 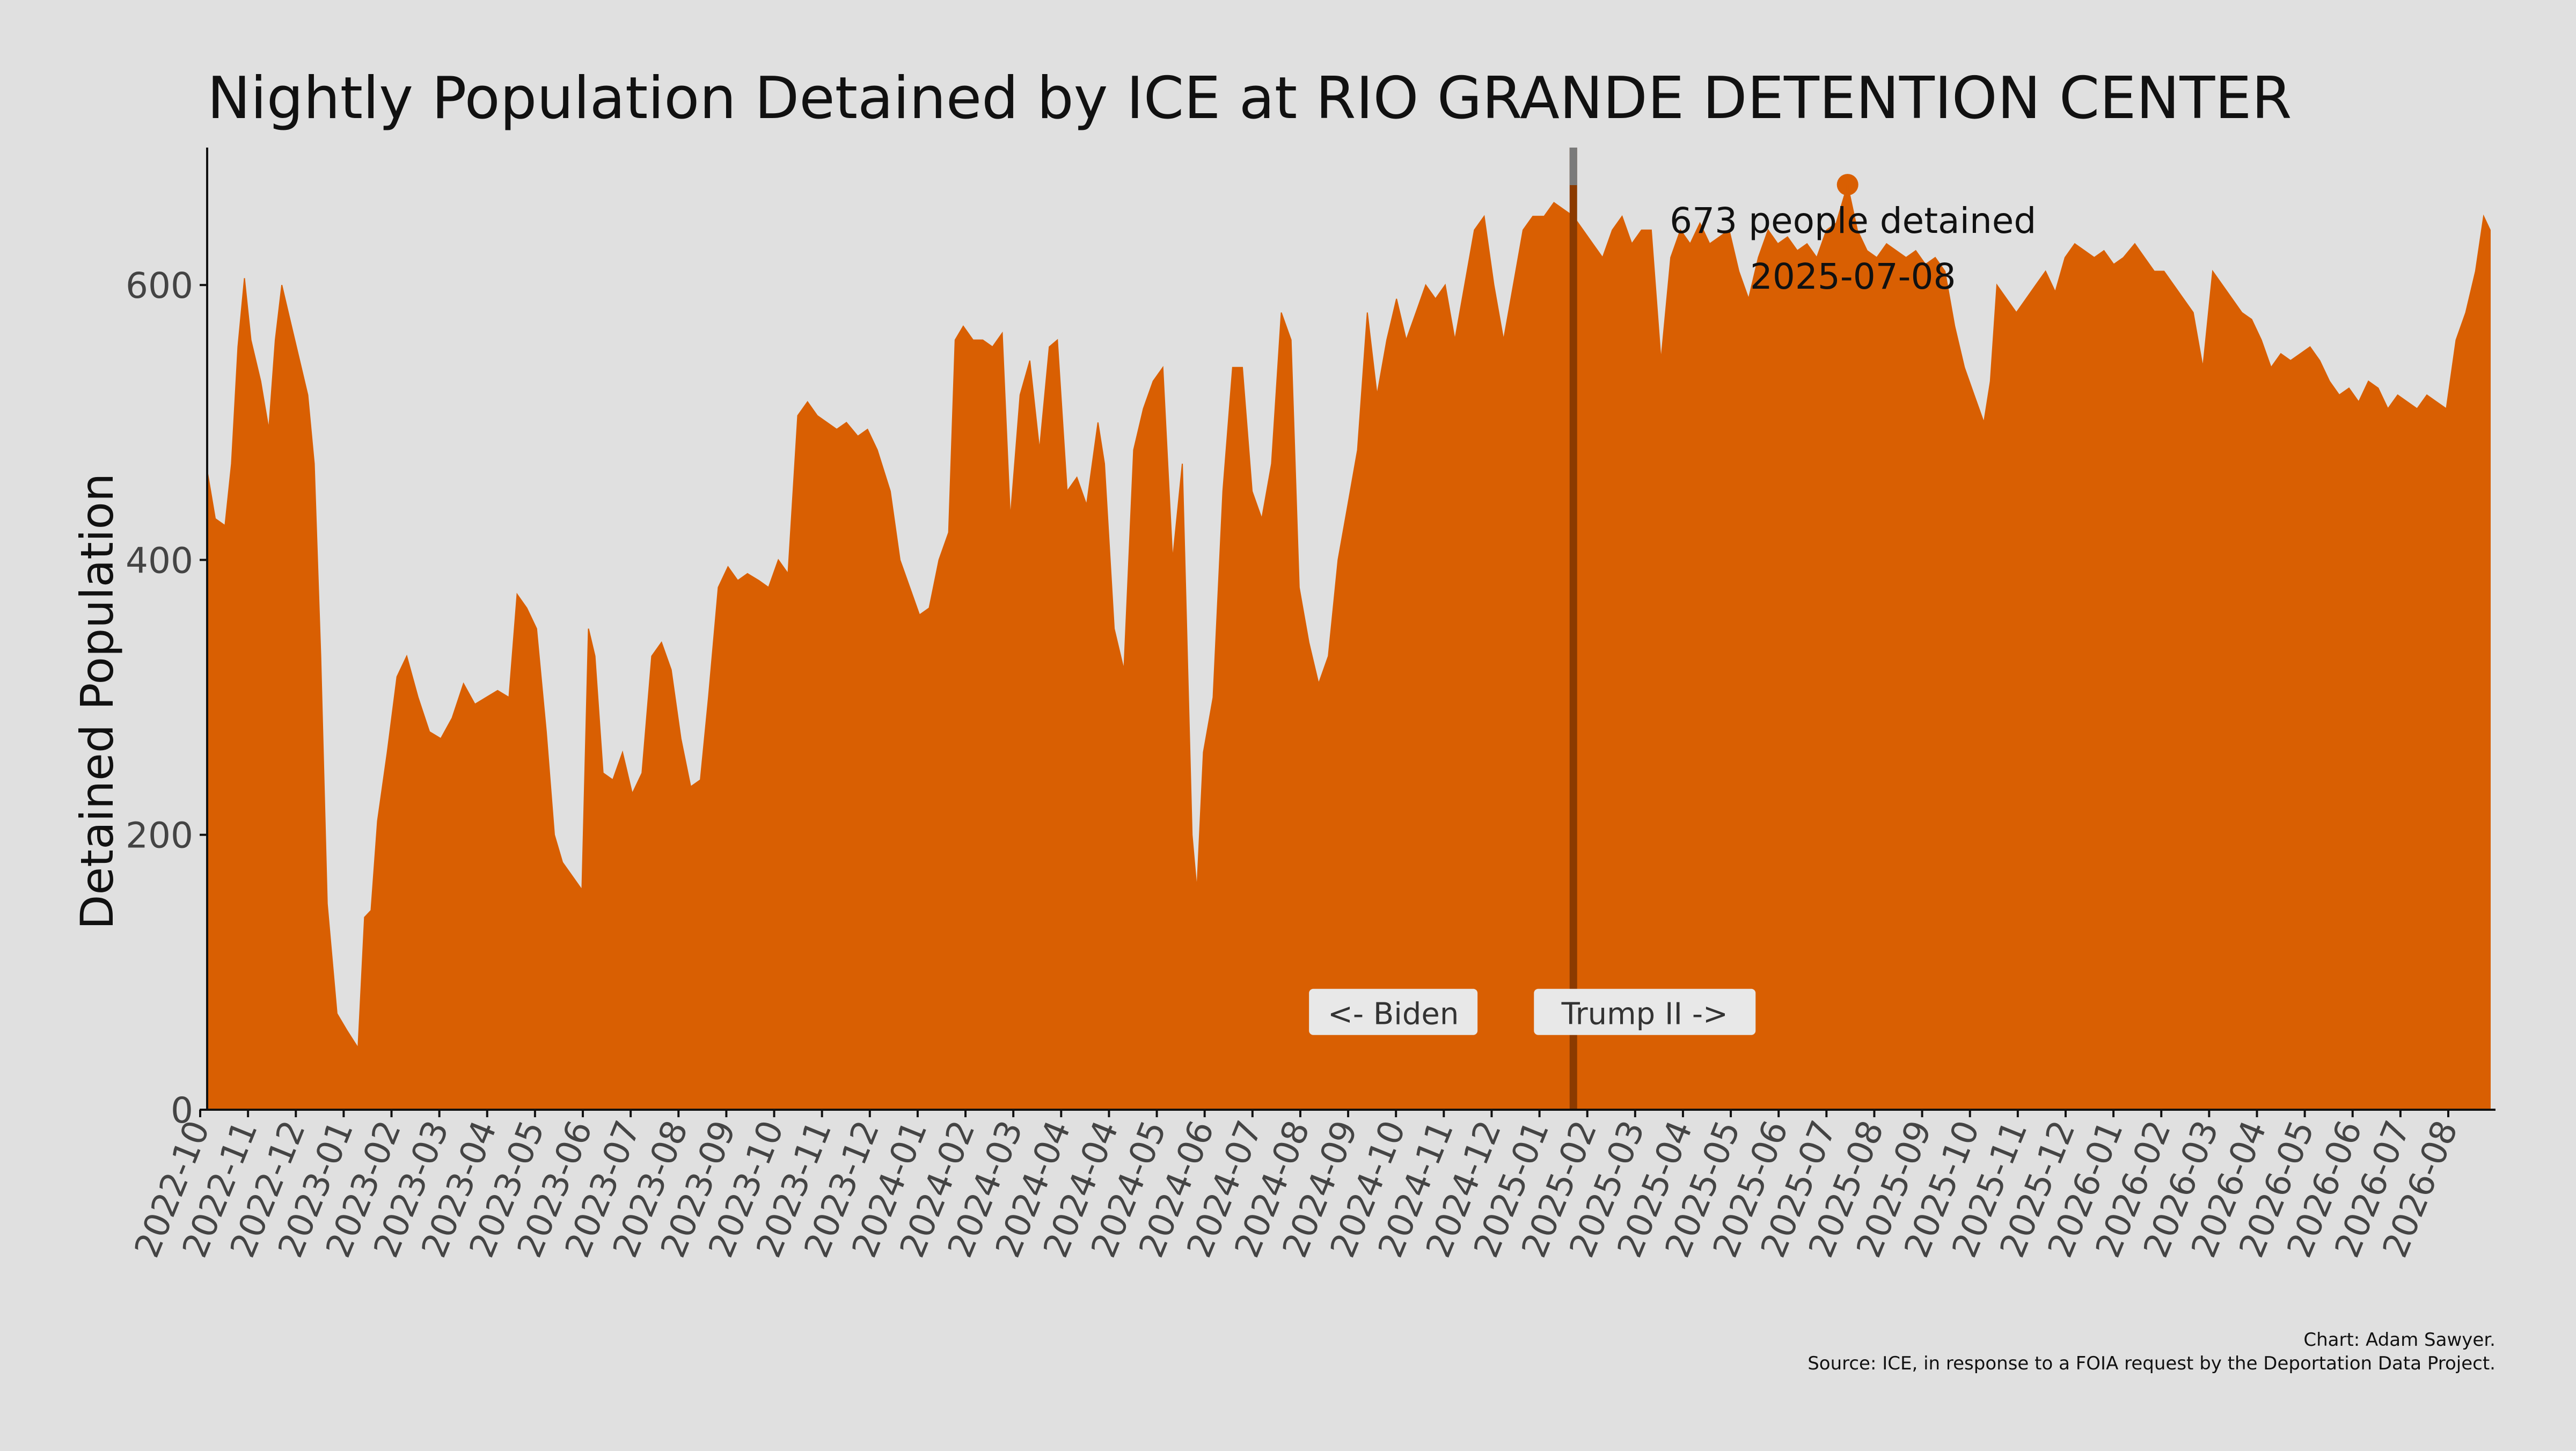 What do you see at coordinates (159, 835) in the screenshot?
I see `y-tick-label: 200` at bounding box center [159, 835].